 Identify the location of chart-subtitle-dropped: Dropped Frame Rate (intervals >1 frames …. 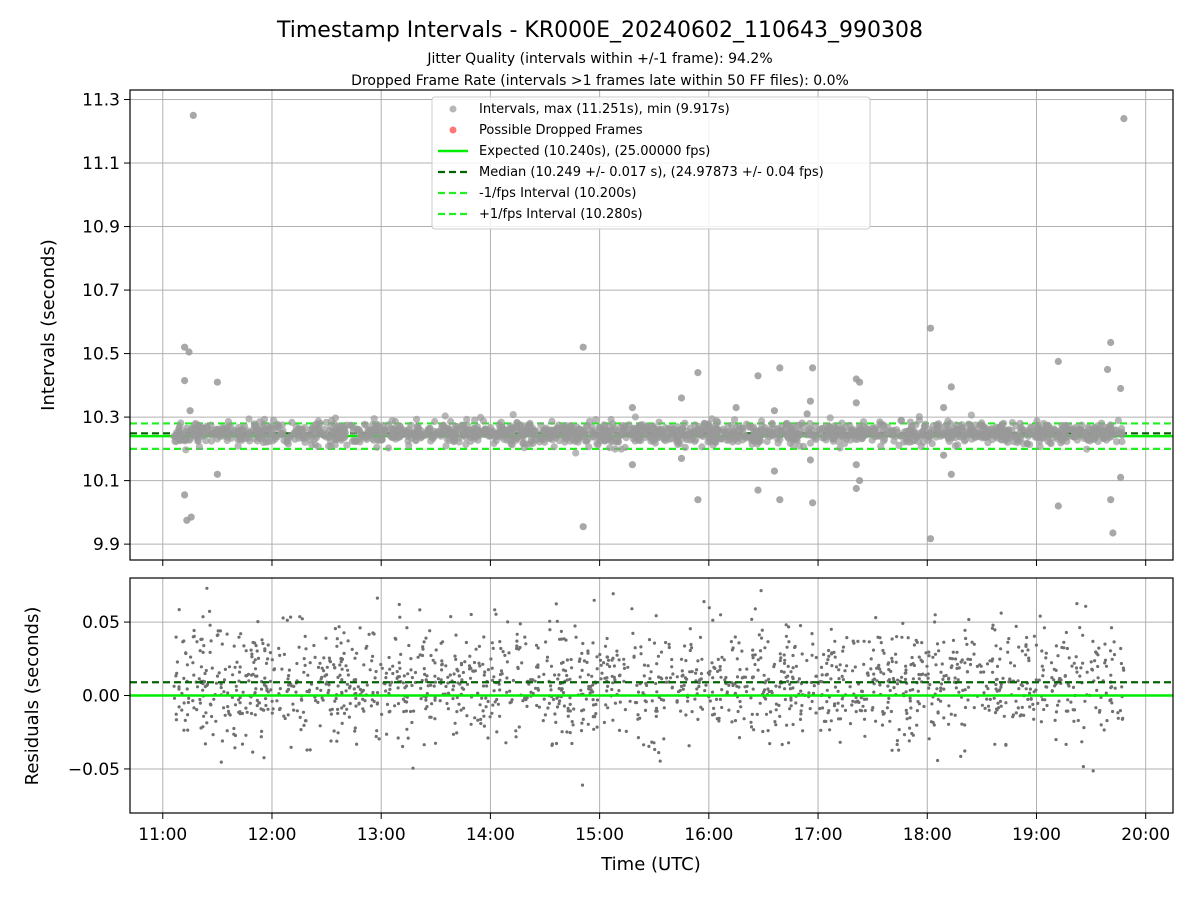
(600, 81).